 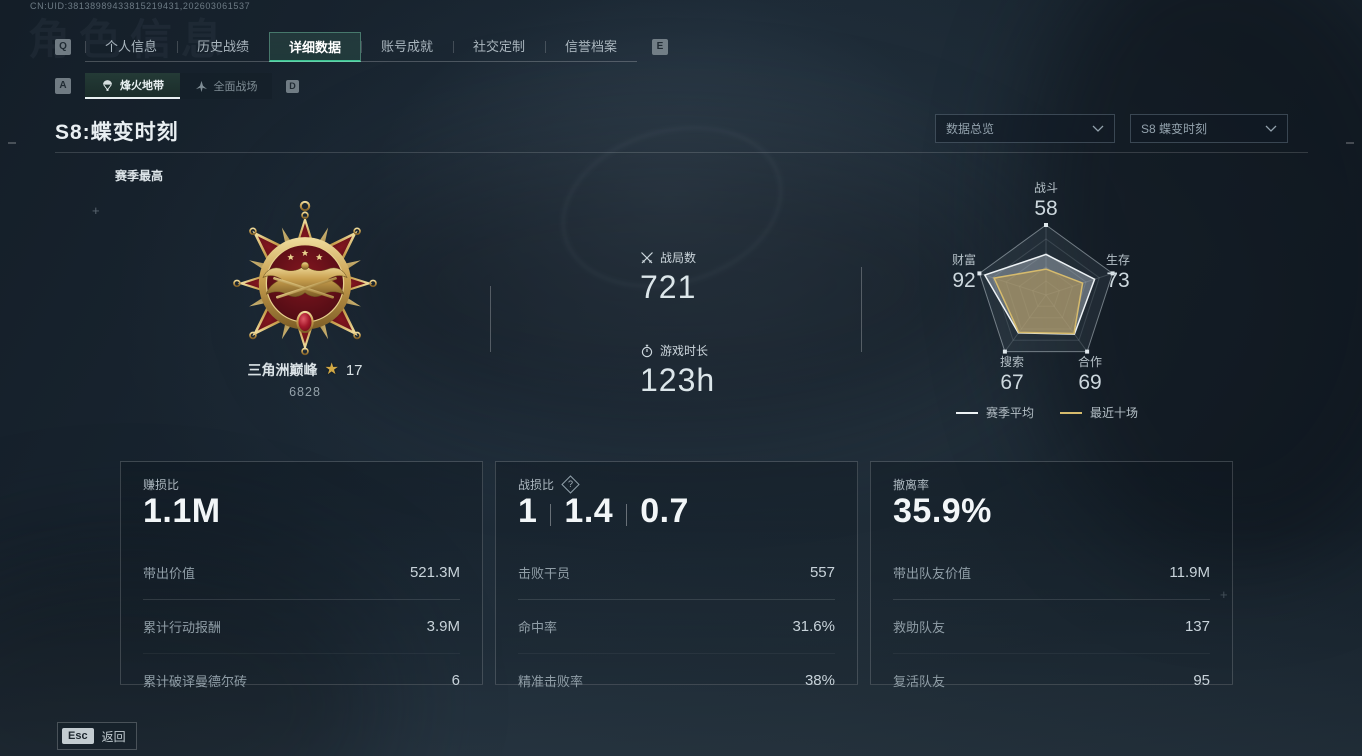 What do you see at coordinates (1089, 374) in the screenshot?
I see `radar-axis-cooperation: 合作 69` at bounding box center [1089, 374].